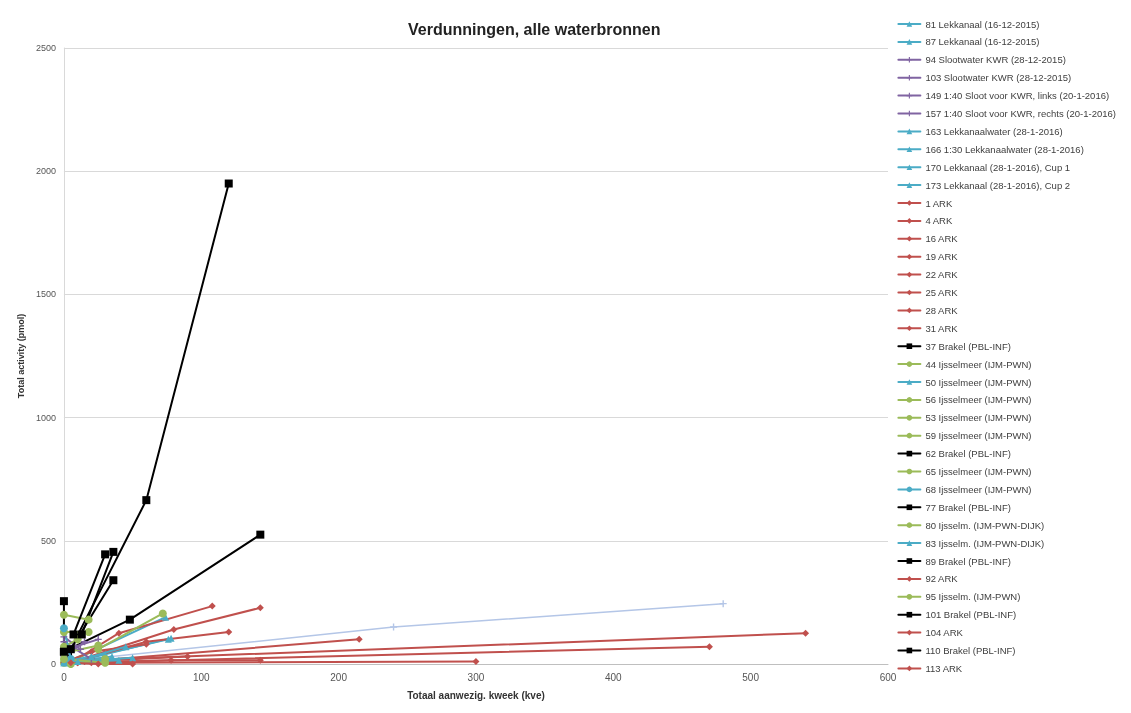  What do you see at coordinates (613, 677) in the screenshot?
I see `x-tick-label: 400` at bounding box center [613, 677].